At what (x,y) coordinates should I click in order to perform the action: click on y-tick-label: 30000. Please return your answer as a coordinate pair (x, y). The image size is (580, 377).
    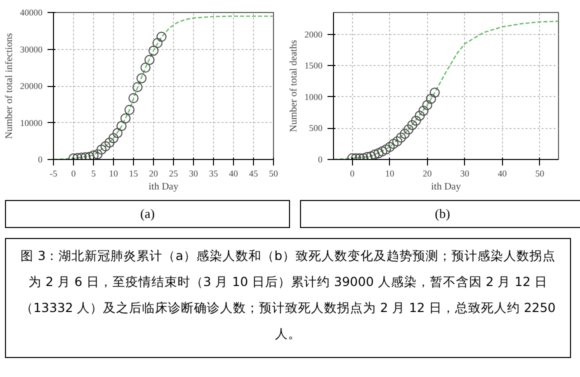
    Looking at the image, I should click on (31, 49).